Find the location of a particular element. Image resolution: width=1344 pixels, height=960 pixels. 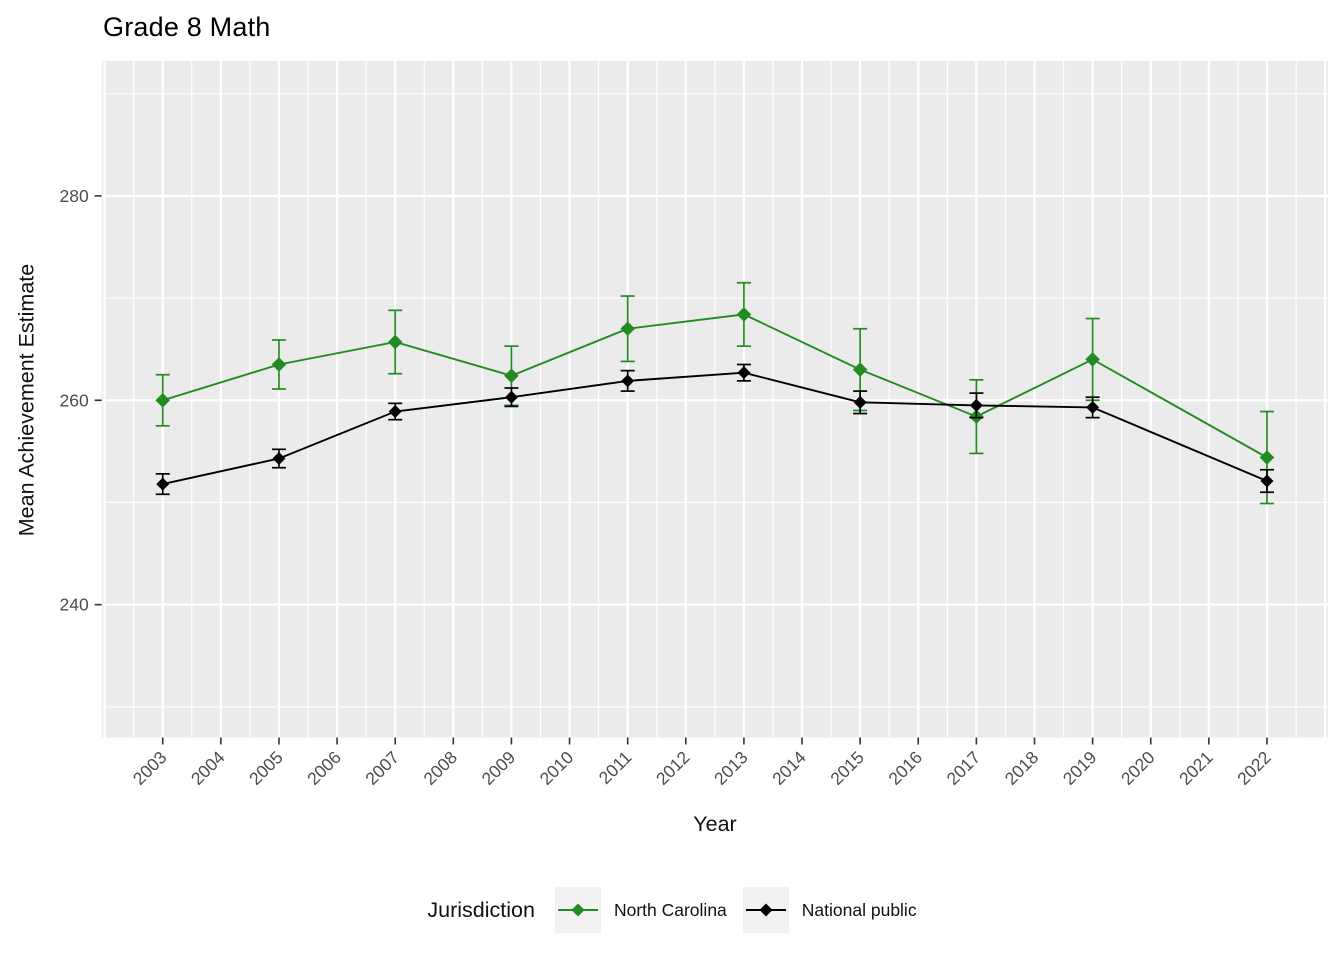

legend-item-national-public: National public is located at coordinates (829, 910).